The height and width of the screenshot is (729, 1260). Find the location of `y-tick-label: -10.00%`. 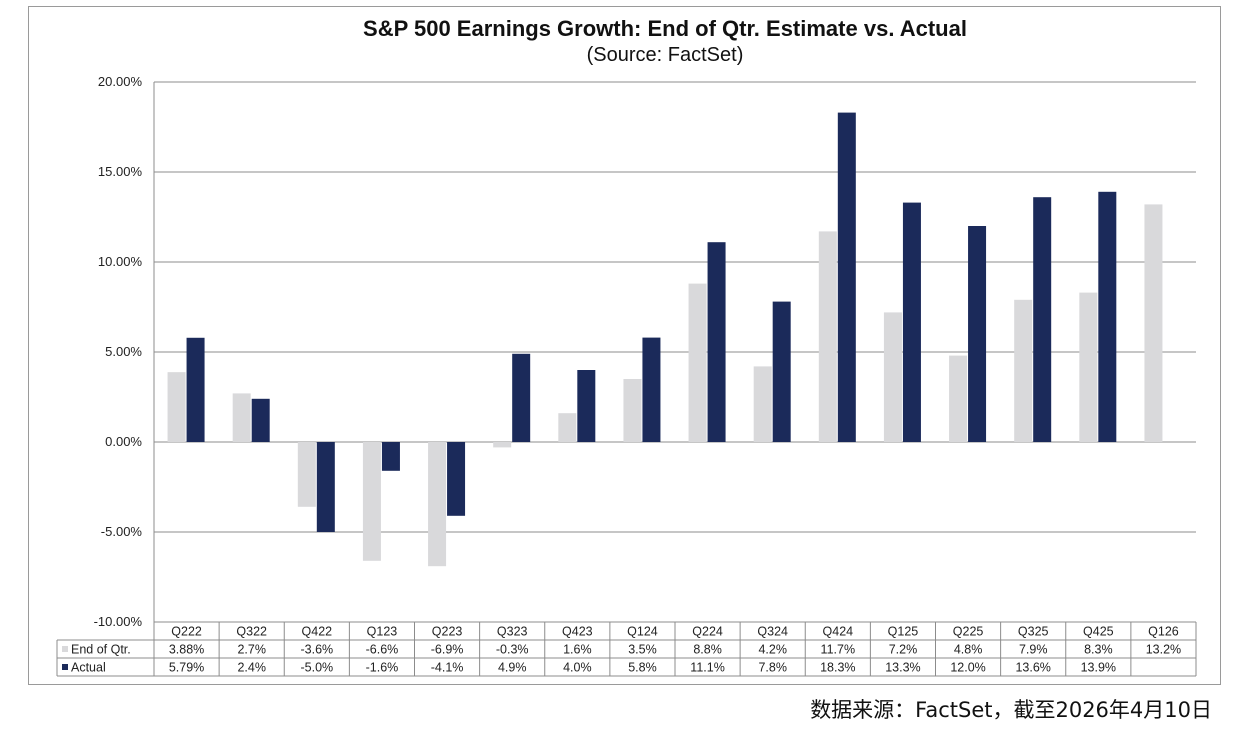

y-tick-label: -10.00% is located at coordinates (118, 621).